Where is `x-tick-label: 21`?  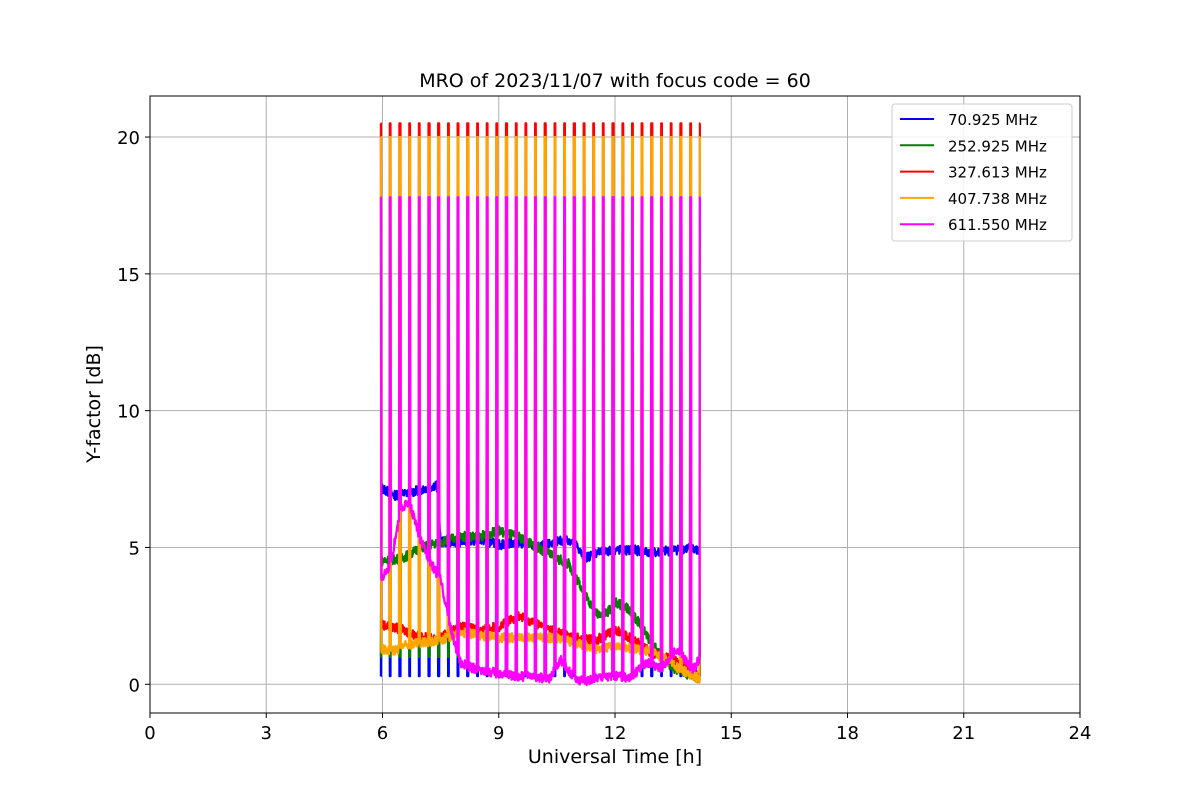
x-tick-label: 21 is located at coordinates (963, 733).